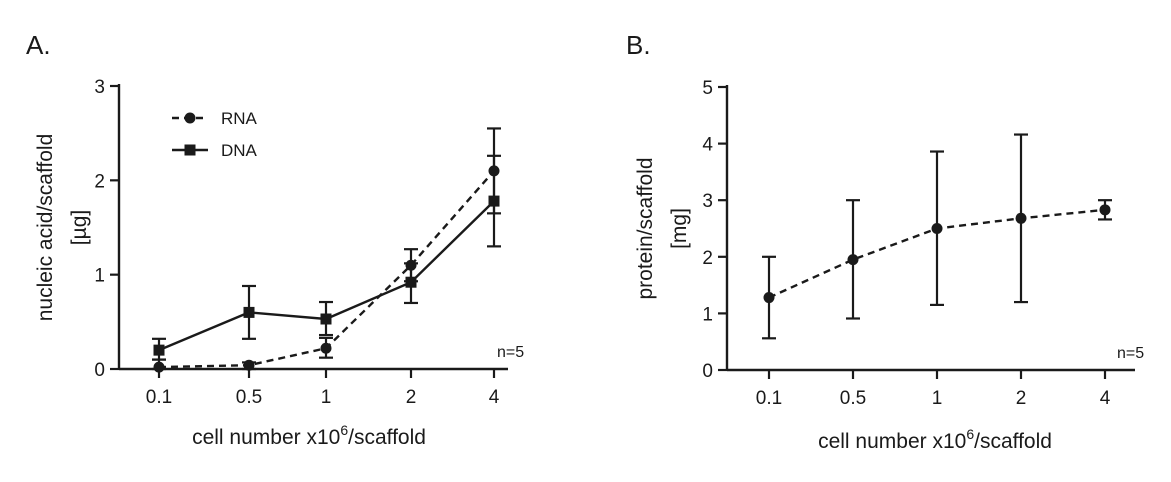 The height and width of the screenshot is (482, 1171). Describe the element at coordinates (707, 145) in the screenshot. I see `y-tick-label: 4` at that location.